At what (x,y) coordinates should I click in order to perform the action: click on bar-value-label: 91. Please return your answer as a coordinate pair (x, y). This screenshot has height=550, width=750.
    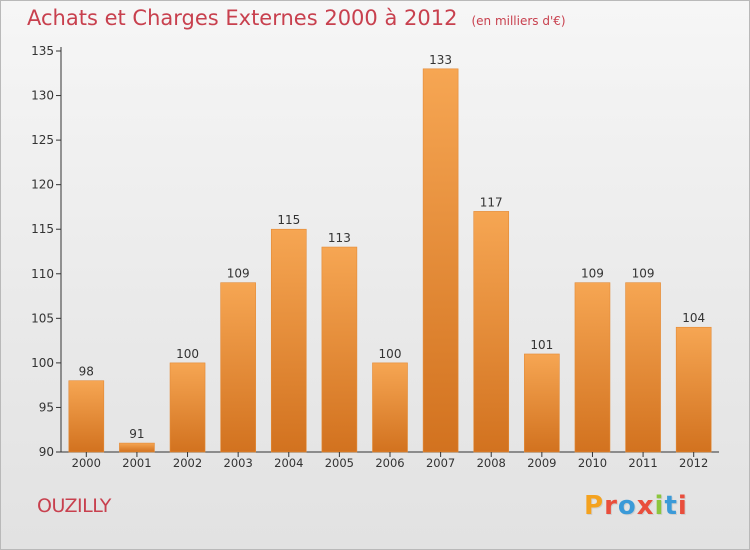
    Looking at the image, I should click on (136, 434).